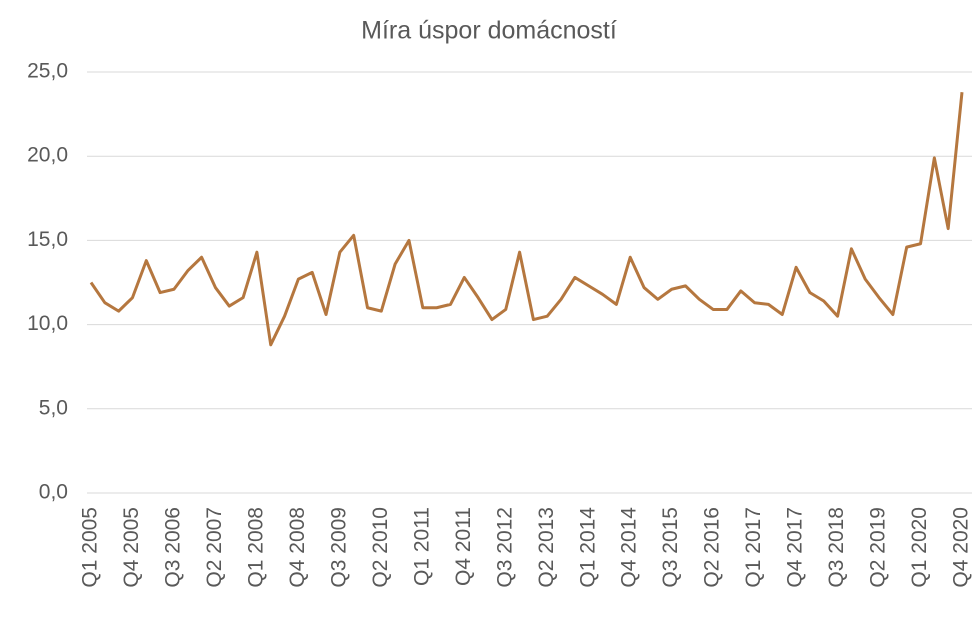 The image size is (978, 636). I want to click on x-tick-label: Q1 2008, so click(255, 547).